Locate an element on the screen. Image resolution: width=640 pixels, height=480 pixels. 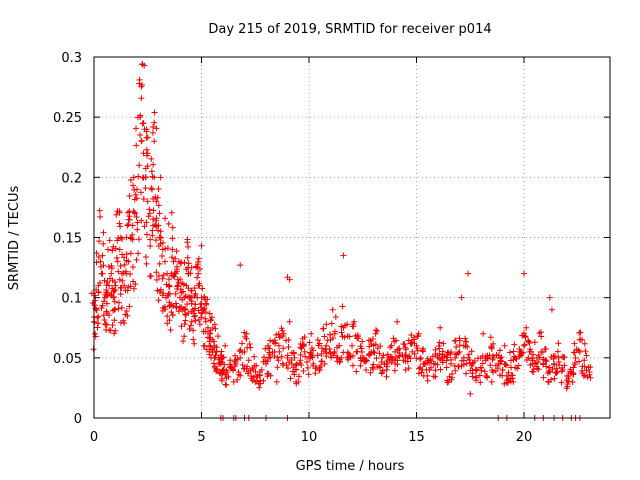
x-tick-label: 10 is located at coordinates (309, 437).